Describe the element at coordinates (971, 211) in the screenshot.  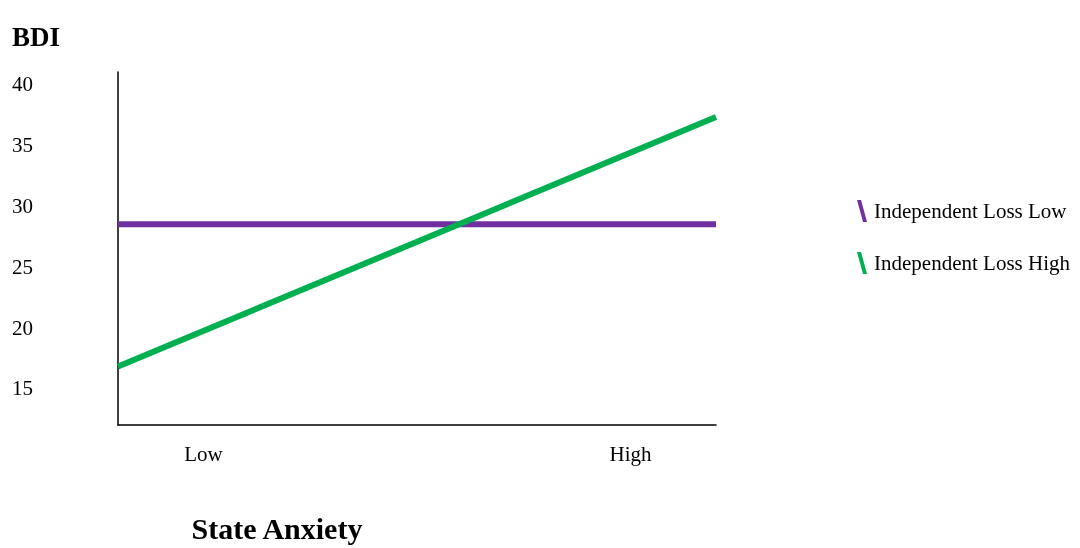
I see `legend-label: Independent Loss Low` at that location.